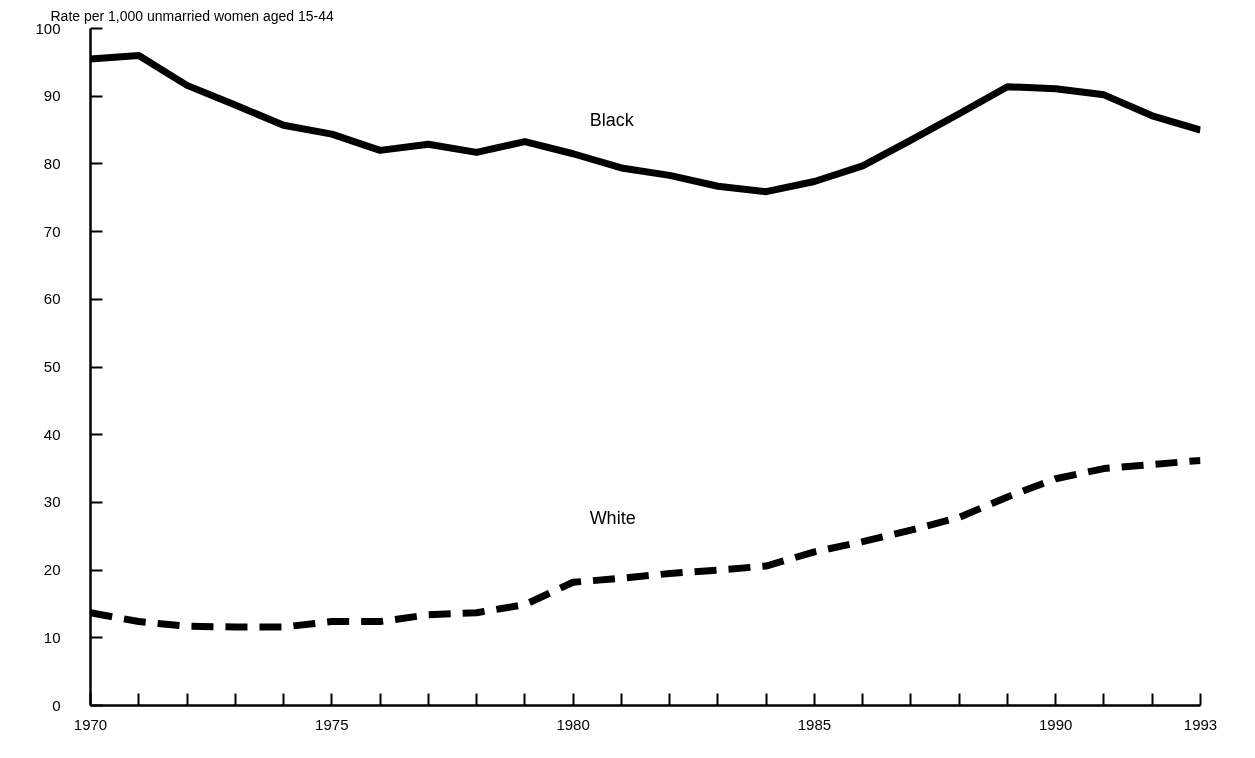  What do you see at coordinates (52, 231) in the screenshot?
I see `y-tick-label: 70` at bounding box center [52, 231].